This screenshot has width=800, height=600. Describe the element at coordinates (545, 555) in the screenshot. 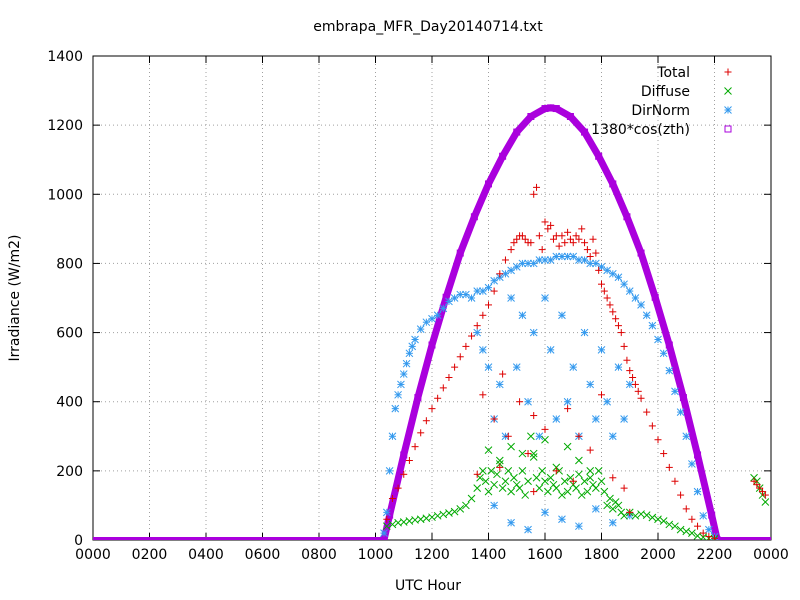

I see `x-tick-label: 1600` at that location.